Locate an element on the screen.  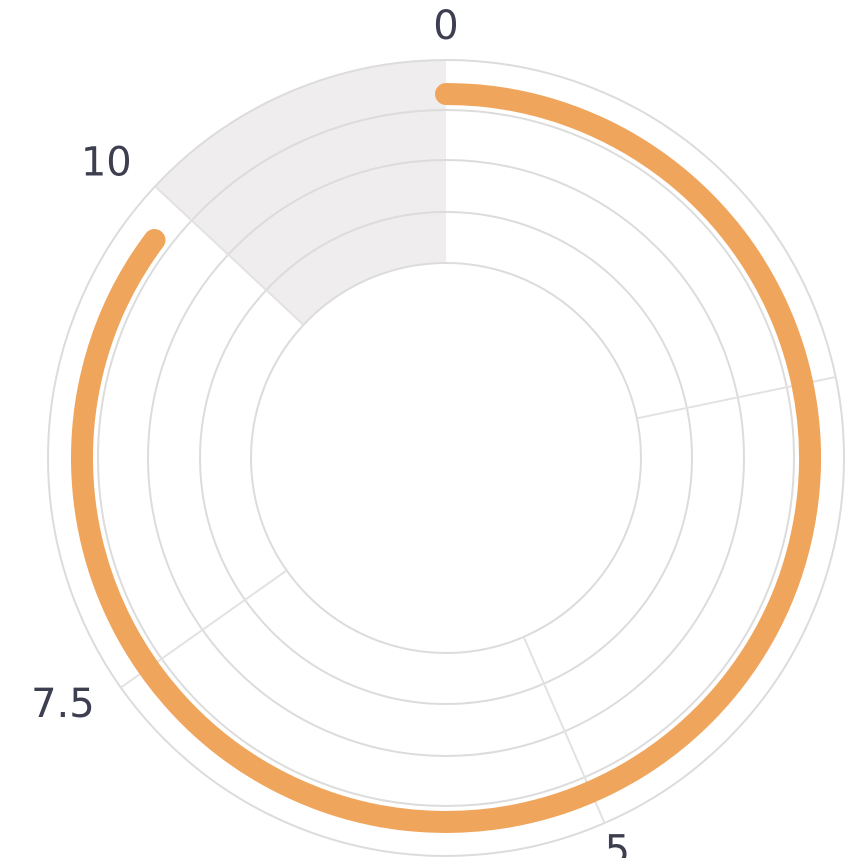
angular-tick-label: 7.5 is located at coordinates (63, 704).